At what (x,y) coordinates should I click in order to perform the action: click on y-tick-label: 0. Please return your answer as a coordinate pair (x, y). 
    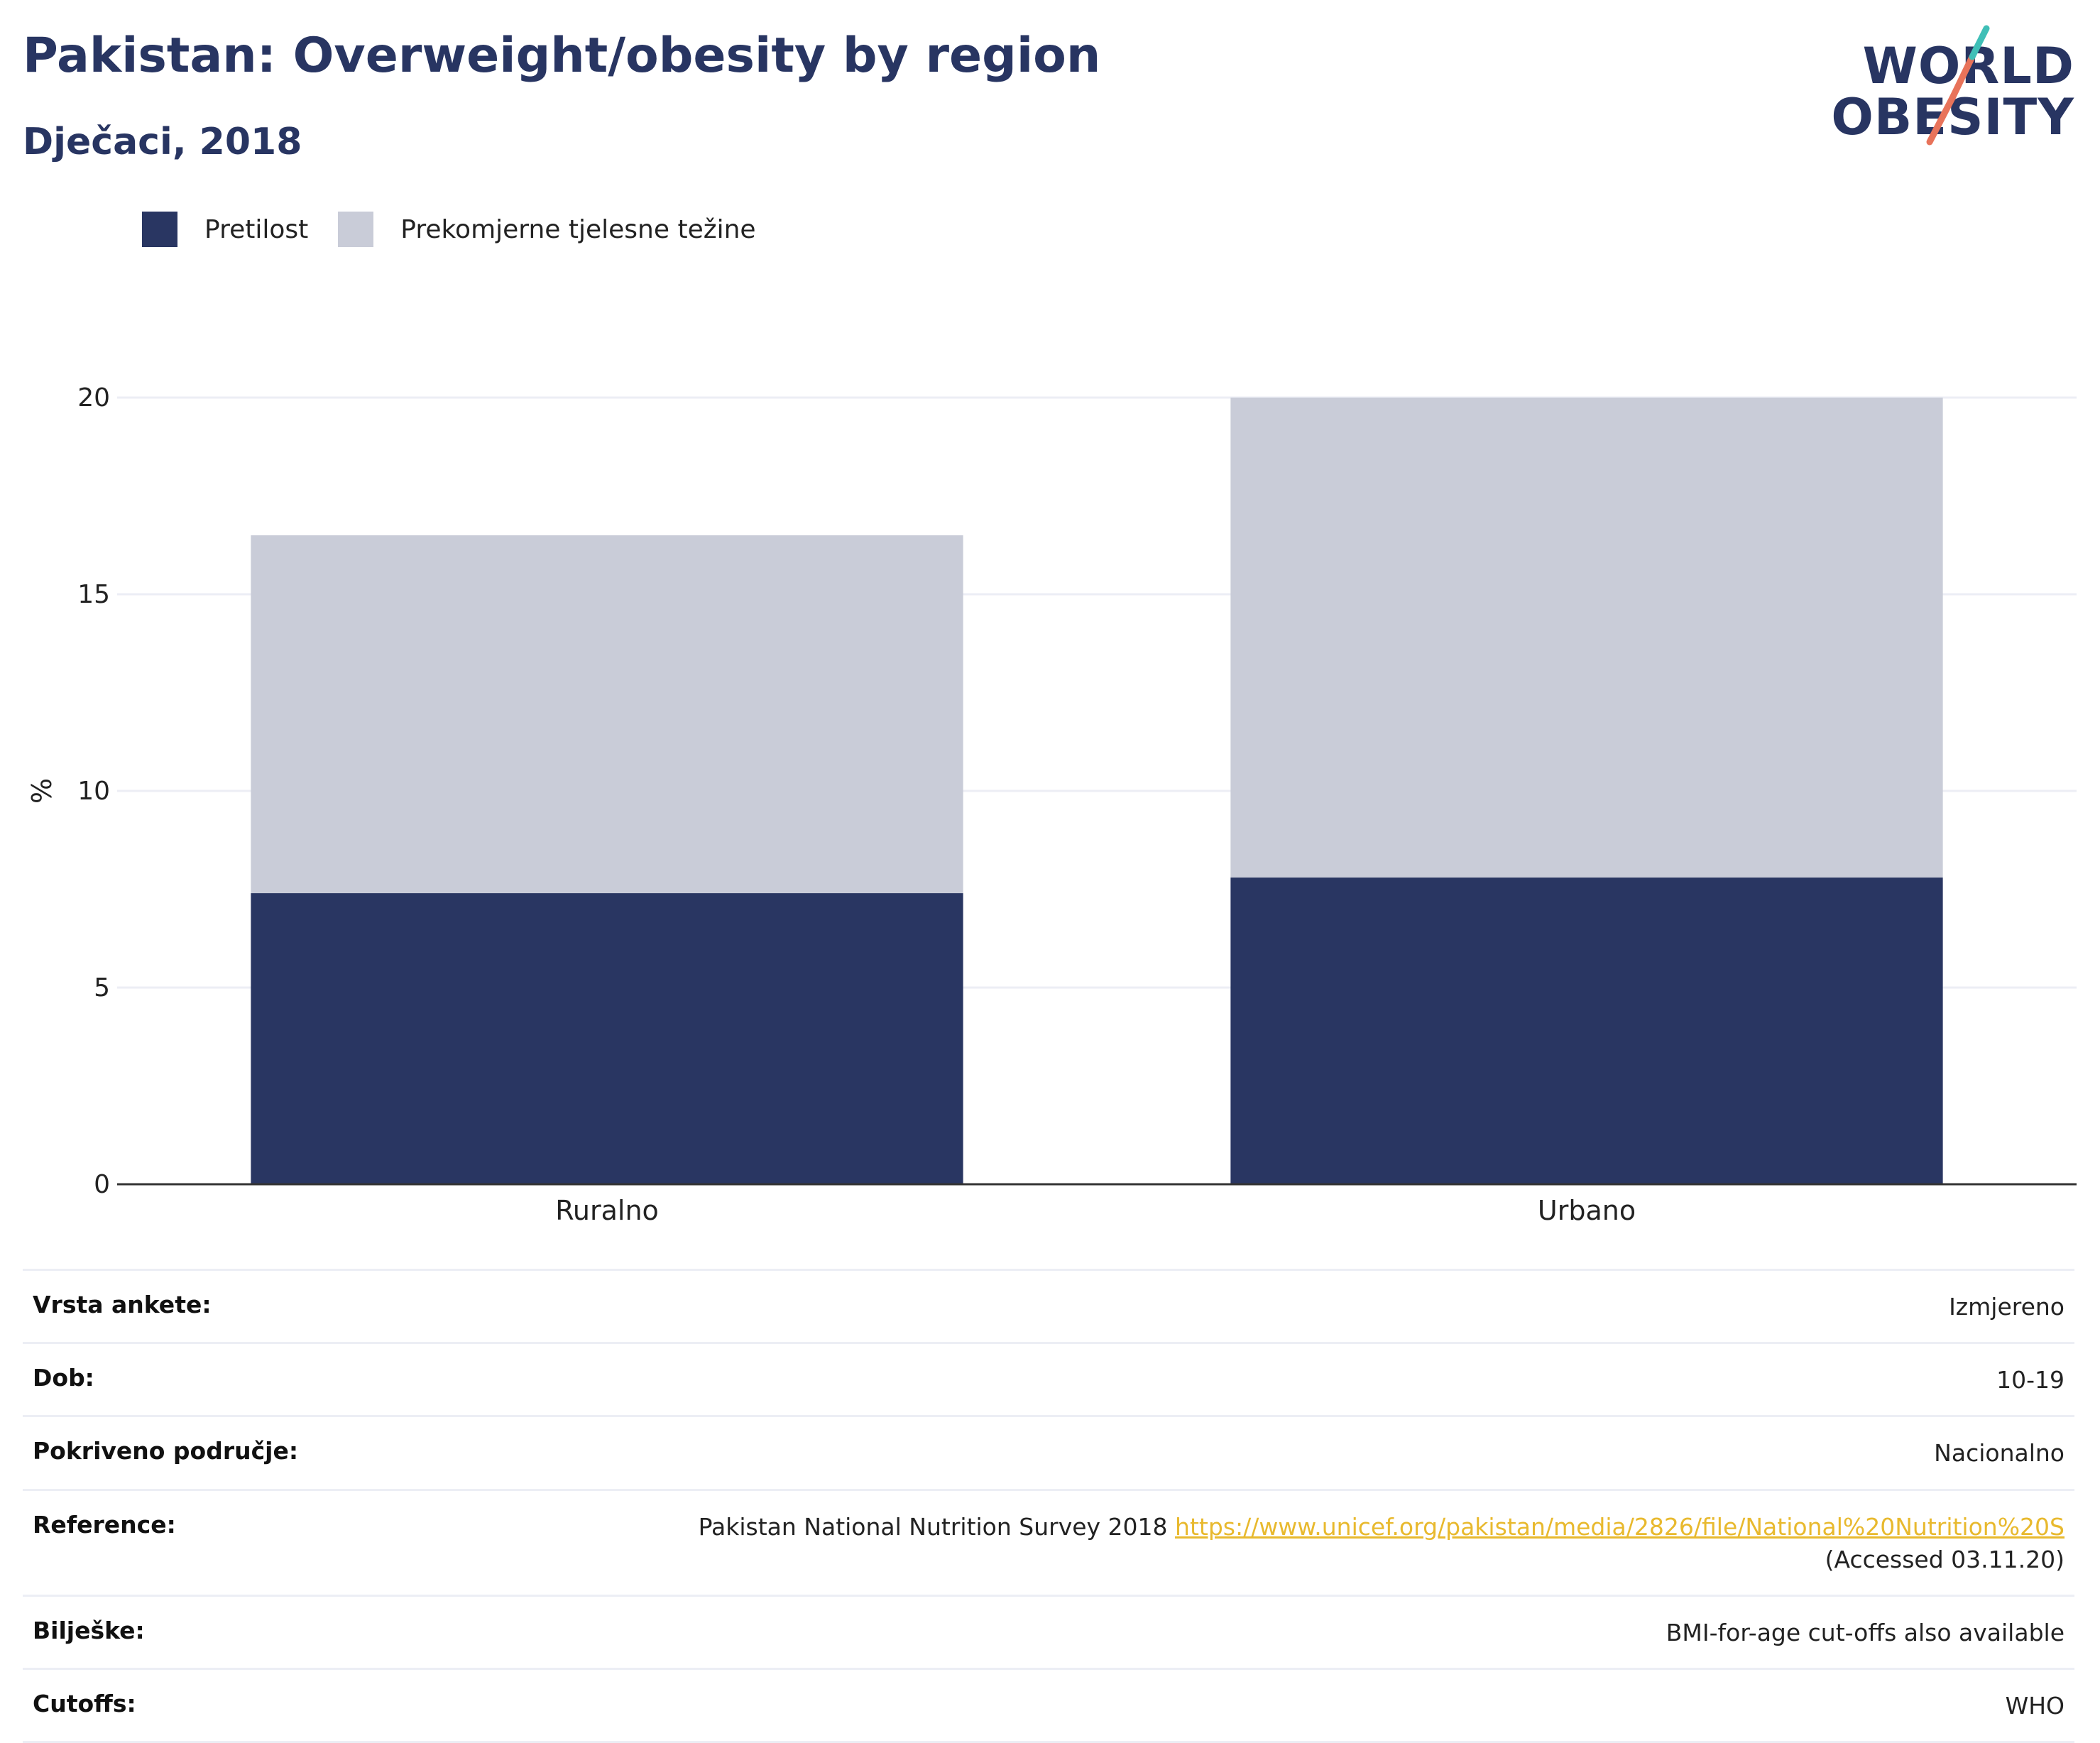
    Looking at the image, I should click on (102, 1184).